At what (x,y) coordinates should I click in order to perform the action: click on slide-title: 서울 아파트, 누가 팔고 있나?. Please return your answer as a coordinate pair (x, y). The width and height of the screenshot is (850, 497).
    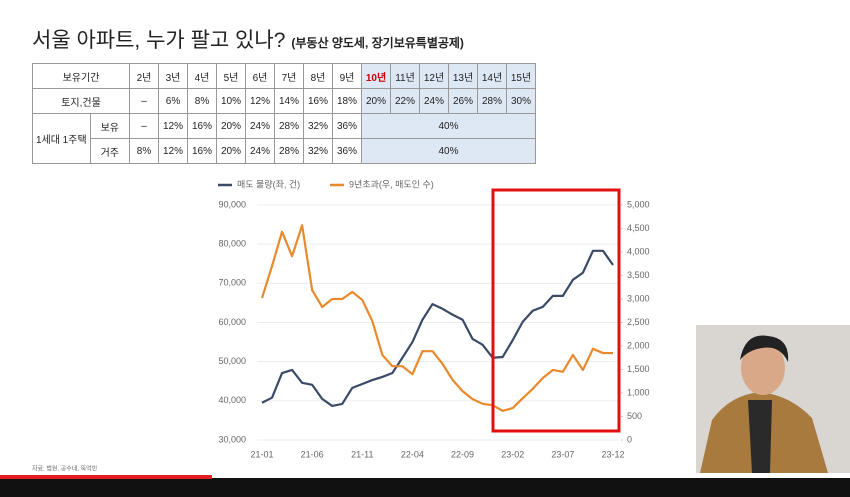
    Looking at the image, I should click on (159, 40).